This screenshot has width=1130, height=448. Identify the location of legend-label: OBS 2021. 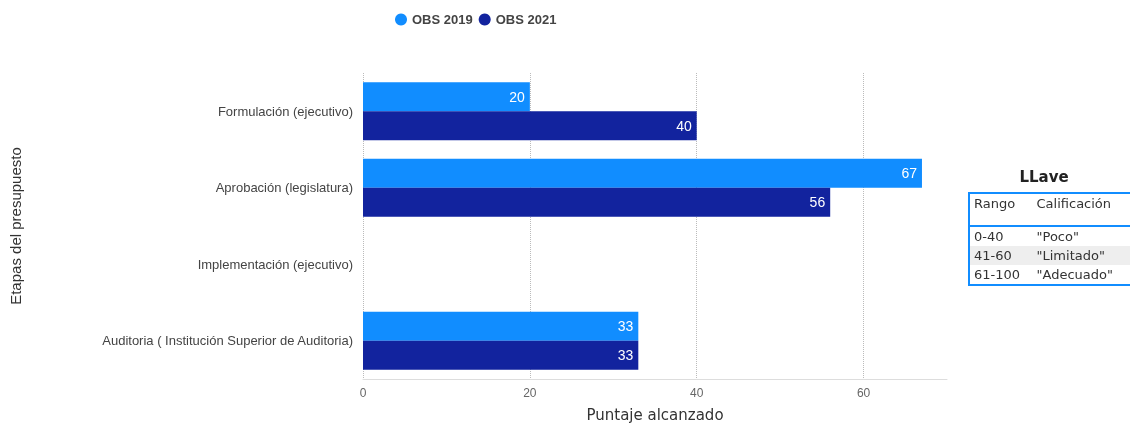
(526, 19).